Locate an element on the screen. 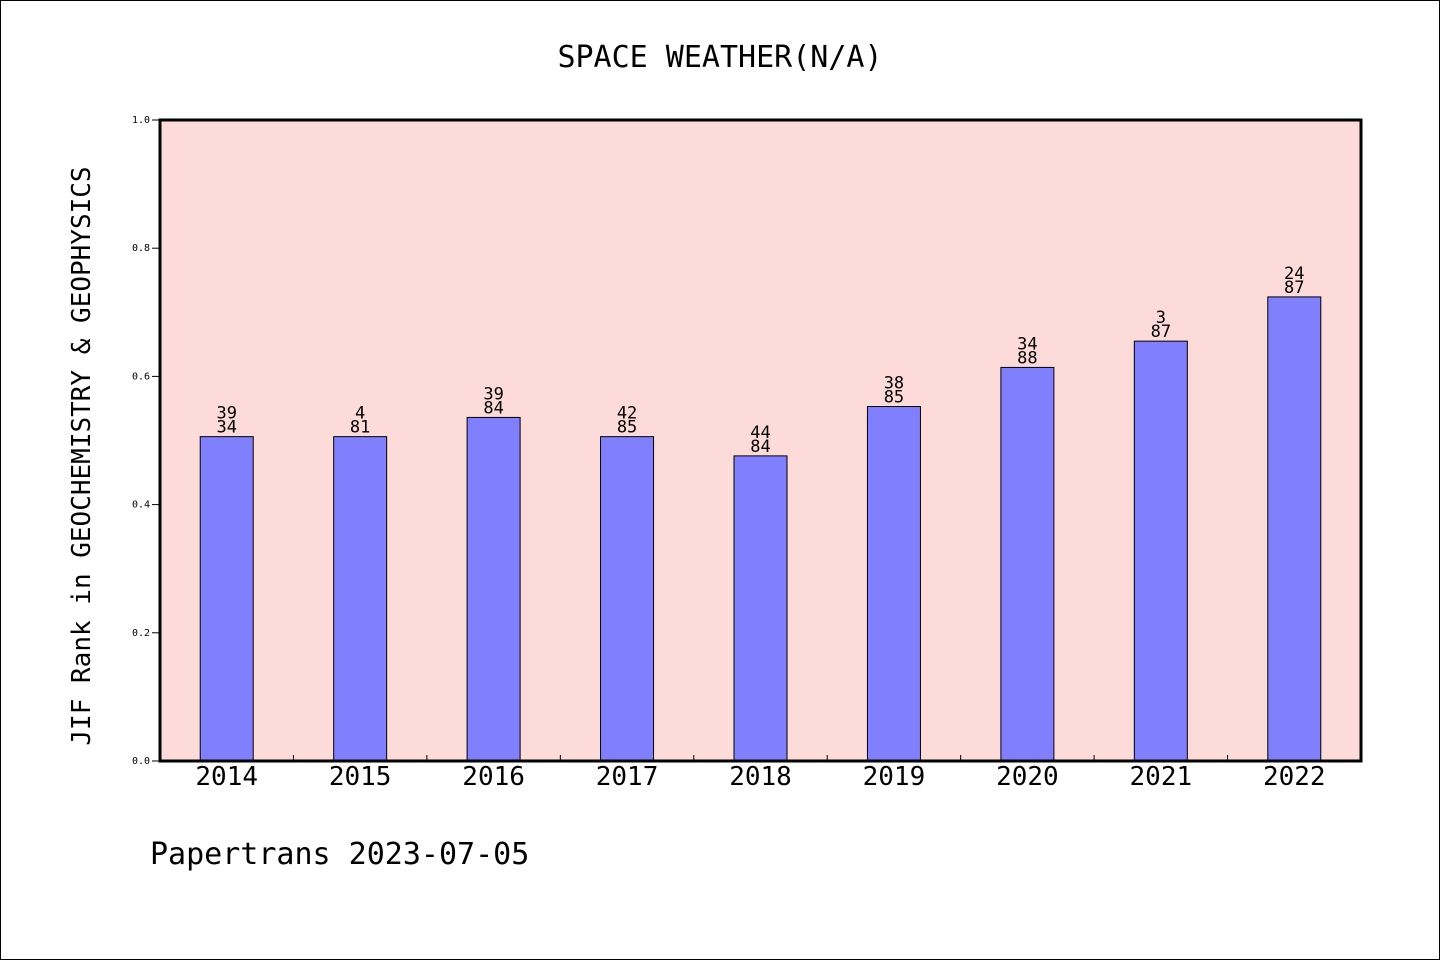 The width and height of the screenshot is (1440, 960). y-axis: 0.0 0.2 0.4 0.6 0.8 1.0 is located at coordinates (146, 441).